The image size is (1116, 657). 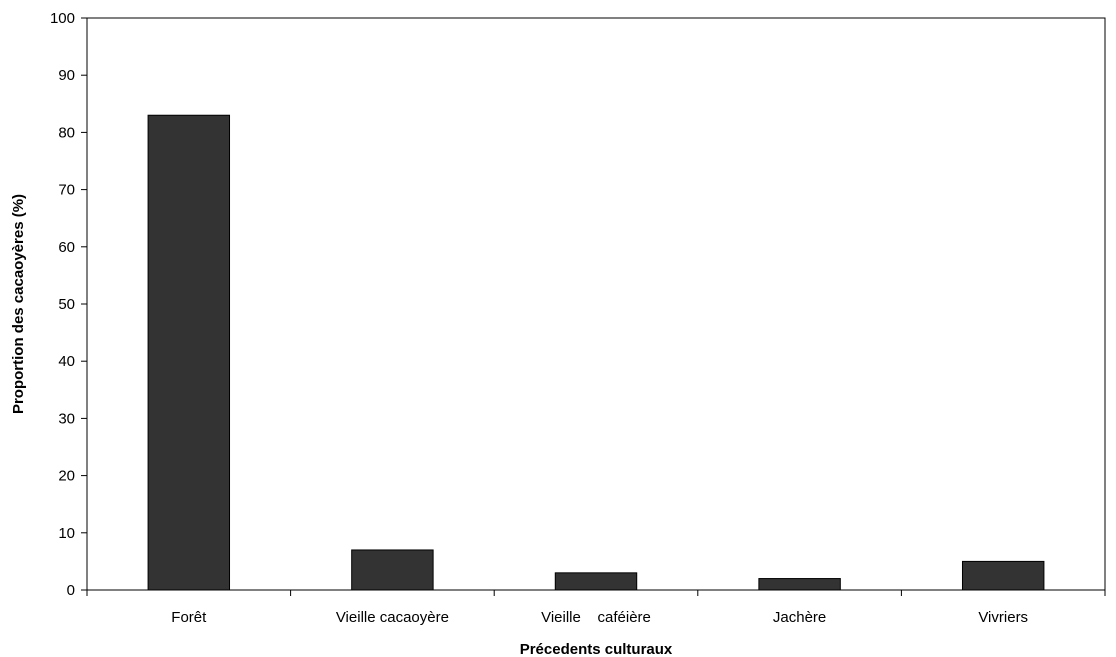 What do you see at coordinates (799, 617) in the screenshot?
I see `x-tick-label: Jachère` at bounding box center [799, 617].